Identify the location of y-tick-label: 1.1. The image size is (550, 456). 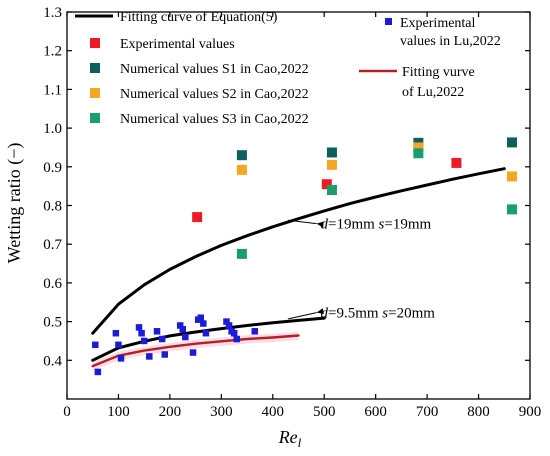
(52, 90).